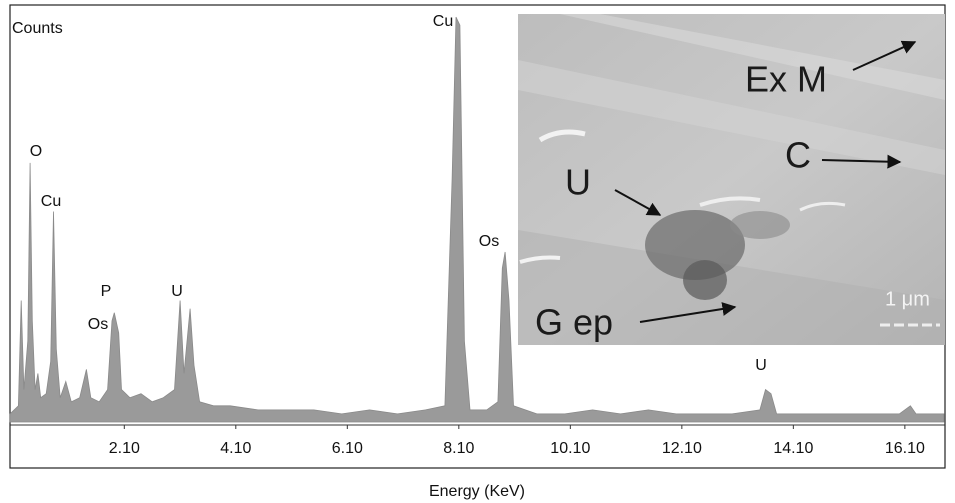  Describe the element at coordinates (578, 182) in the screenshot. I see `inset-label: U` at that location.